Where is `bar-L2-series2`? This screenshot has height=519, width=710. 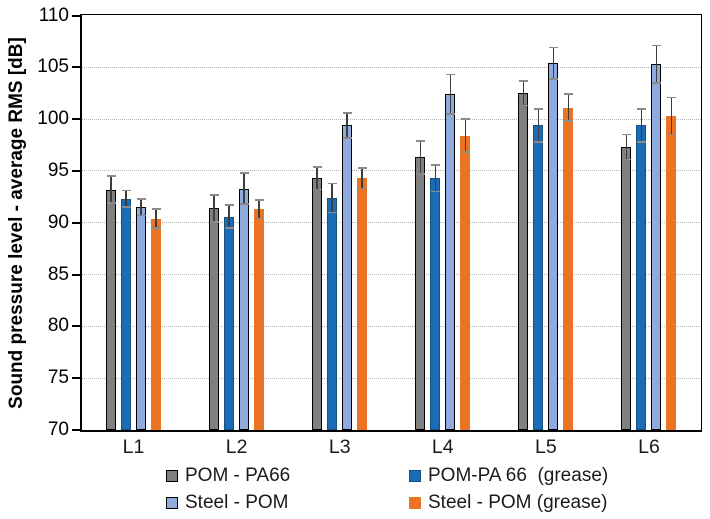 bar-L2-series2 is located at coordinates (244, 309).